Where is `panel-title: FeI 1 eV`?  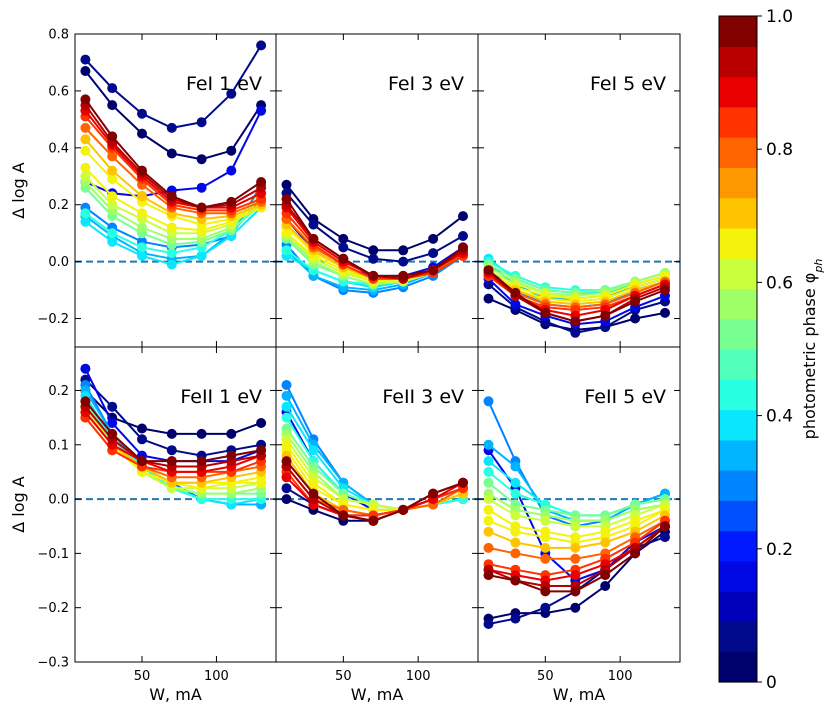 panel-title: FeI 1 eV is located at coordinates (224, 84).